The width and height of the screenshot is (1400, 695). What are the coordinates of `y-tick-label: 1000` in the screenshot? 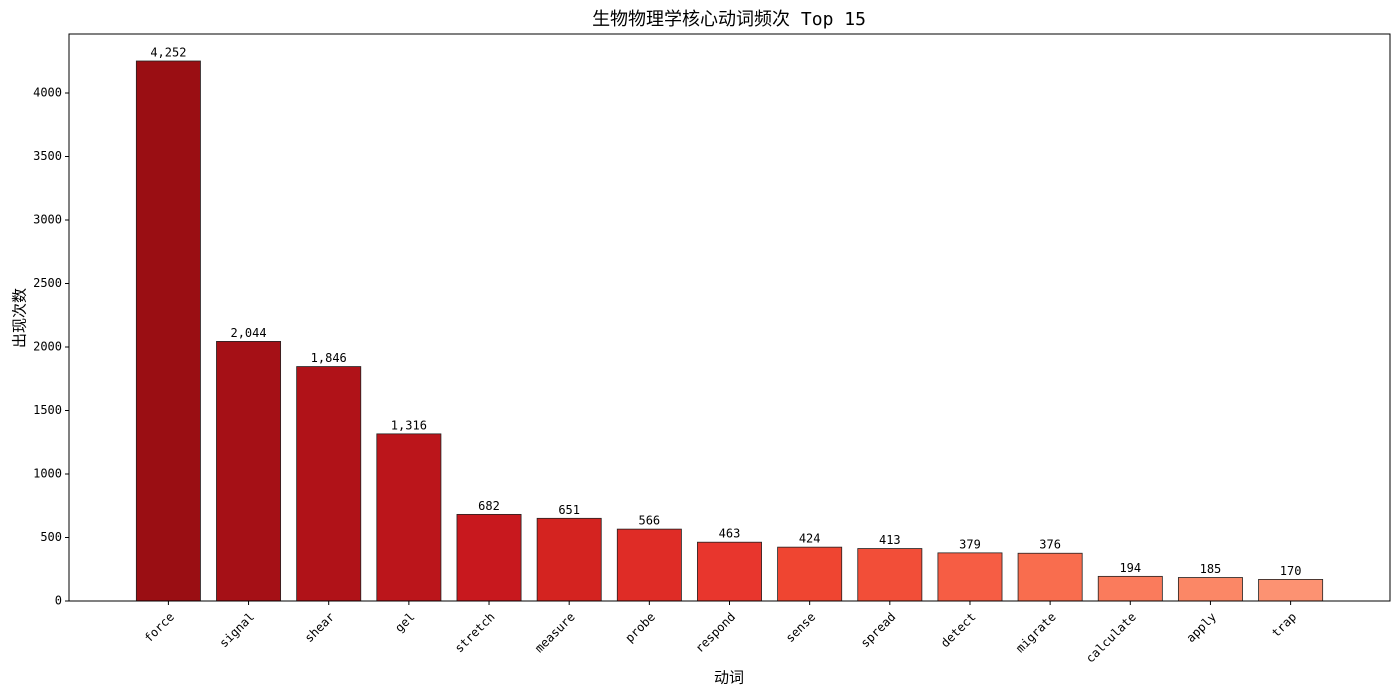 It's located at (47, 474).